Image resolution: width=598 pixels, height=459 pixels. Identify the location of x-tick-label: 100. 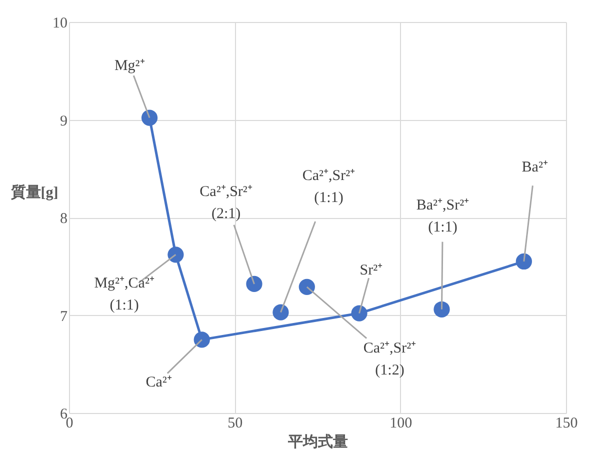
(401, 424).